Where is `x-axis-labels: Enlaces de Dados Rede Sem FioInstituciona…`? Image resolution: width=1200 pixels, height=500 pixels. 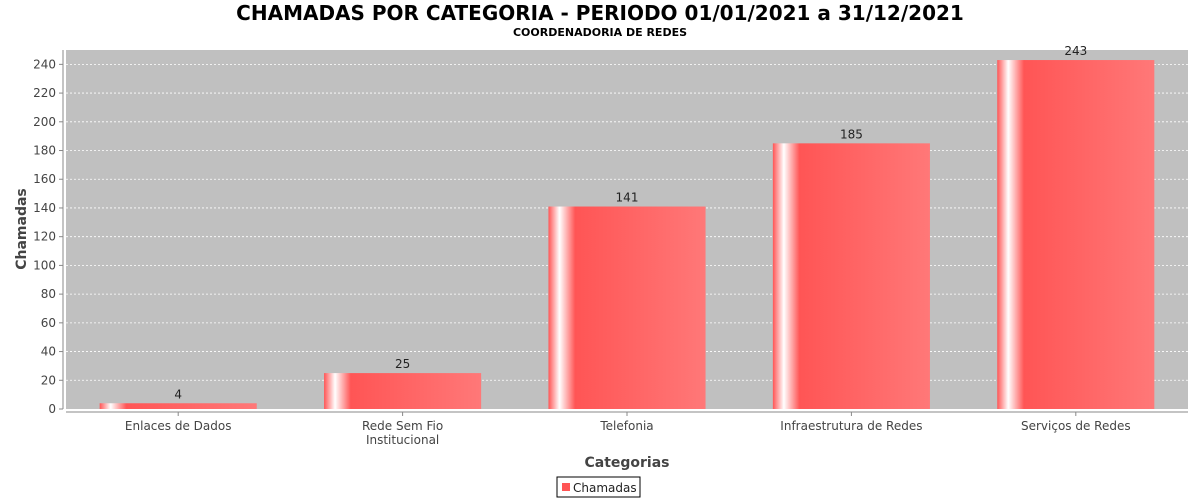 x-axis-labels: Enlaces de Dados Rede Sem FioInstituciona… is located at coordinates (628, 429).